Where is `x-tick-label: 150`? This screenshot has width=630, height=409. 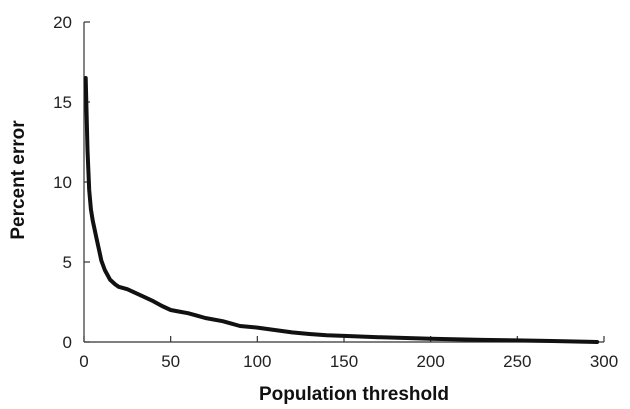 x-tick-label: 150 is located at coordinates (344, 361).